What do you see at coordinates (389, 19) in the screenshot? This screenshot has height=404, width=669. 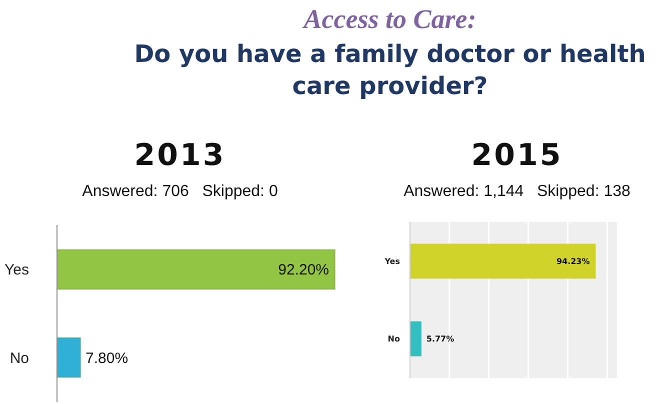 I see `text: Access to Care:` at bounding box center [389, 19].